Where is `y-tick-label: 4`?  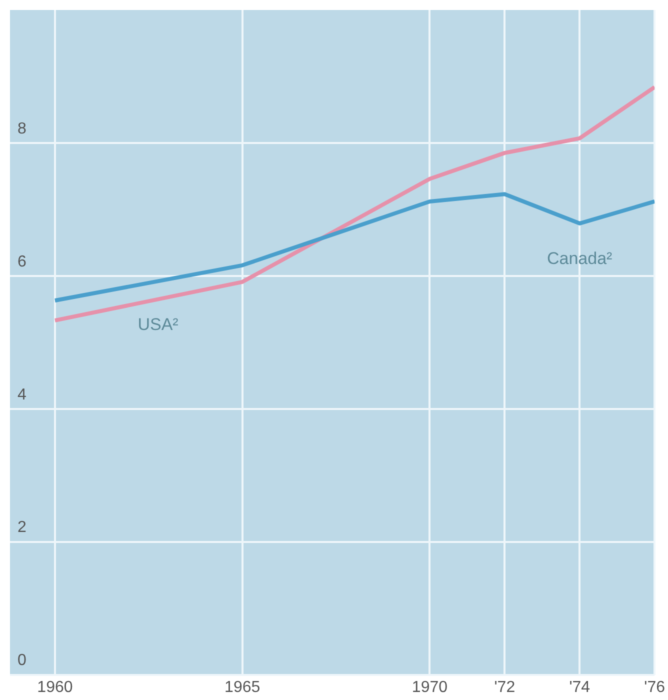
y-tick-label: 4 is located at coordinates (22, 395).